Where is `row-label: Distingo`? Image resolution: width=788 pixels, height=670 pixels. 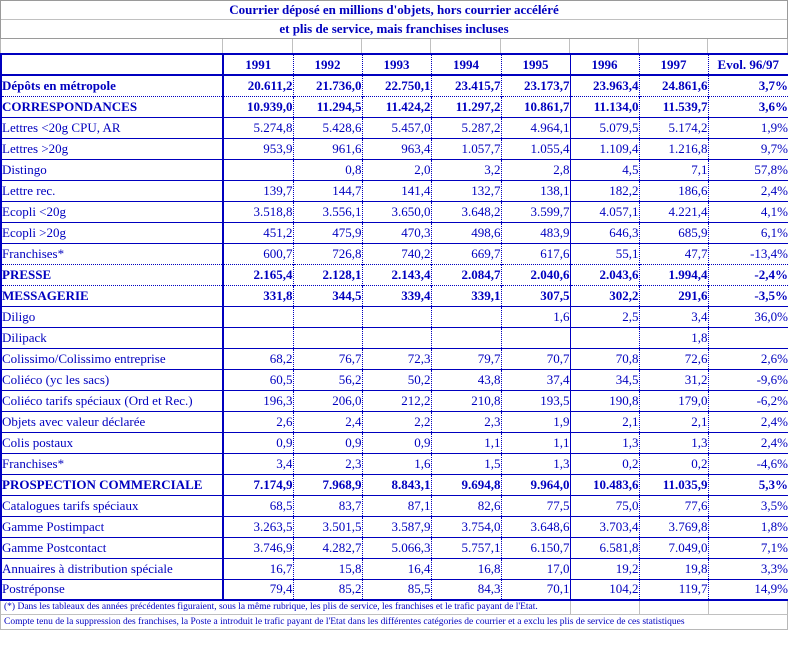 row-label: Distingo is located at coordinates (112, 169).